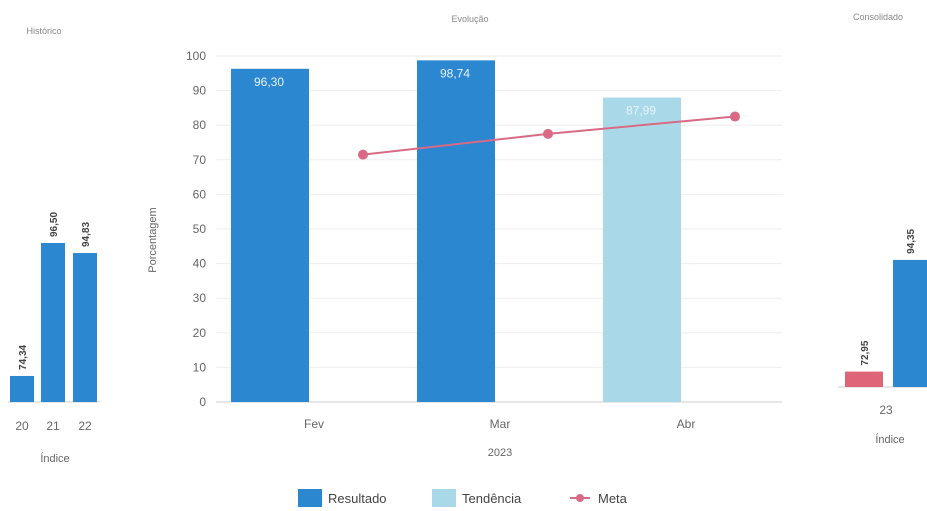 The width and height of the screenshot is (927, 511). Describe the element at coordinates (310, 498) in the screenshot. I see `legend-swatch-resultado` at that location.